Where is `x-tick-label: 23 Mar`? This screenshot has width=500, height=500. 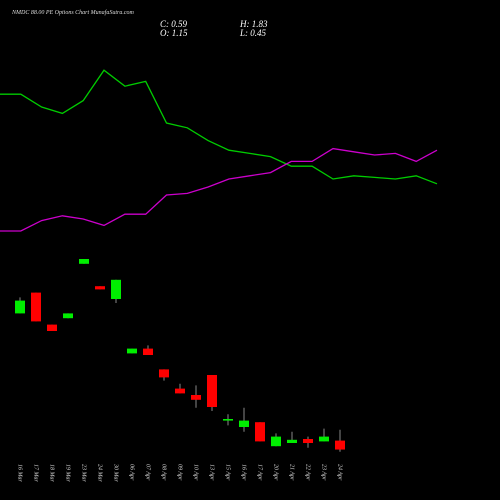 x-tick-label: 23 Mar is located at coordinates (84, 473).